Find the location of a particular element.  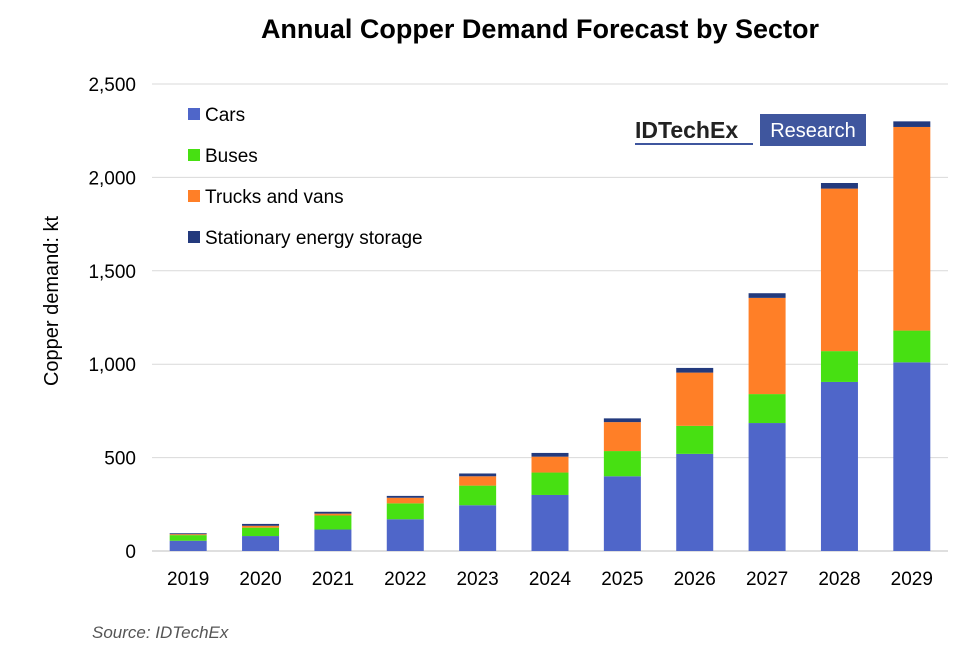

logo-research-box is located at coordinates (813, 130).